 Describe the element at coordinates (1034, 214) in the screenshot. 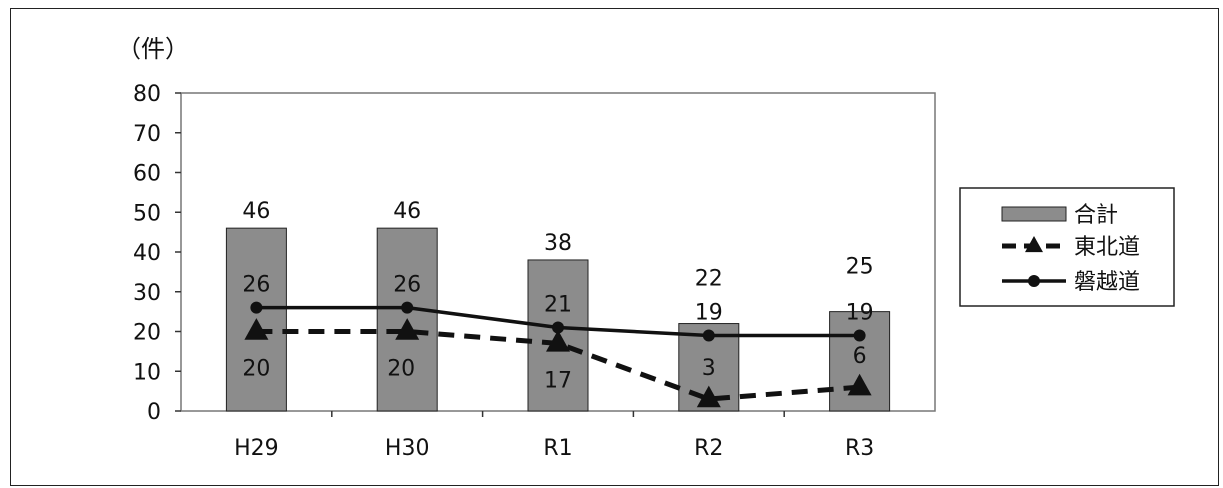

I see `legend-swatch-bar` at that location.